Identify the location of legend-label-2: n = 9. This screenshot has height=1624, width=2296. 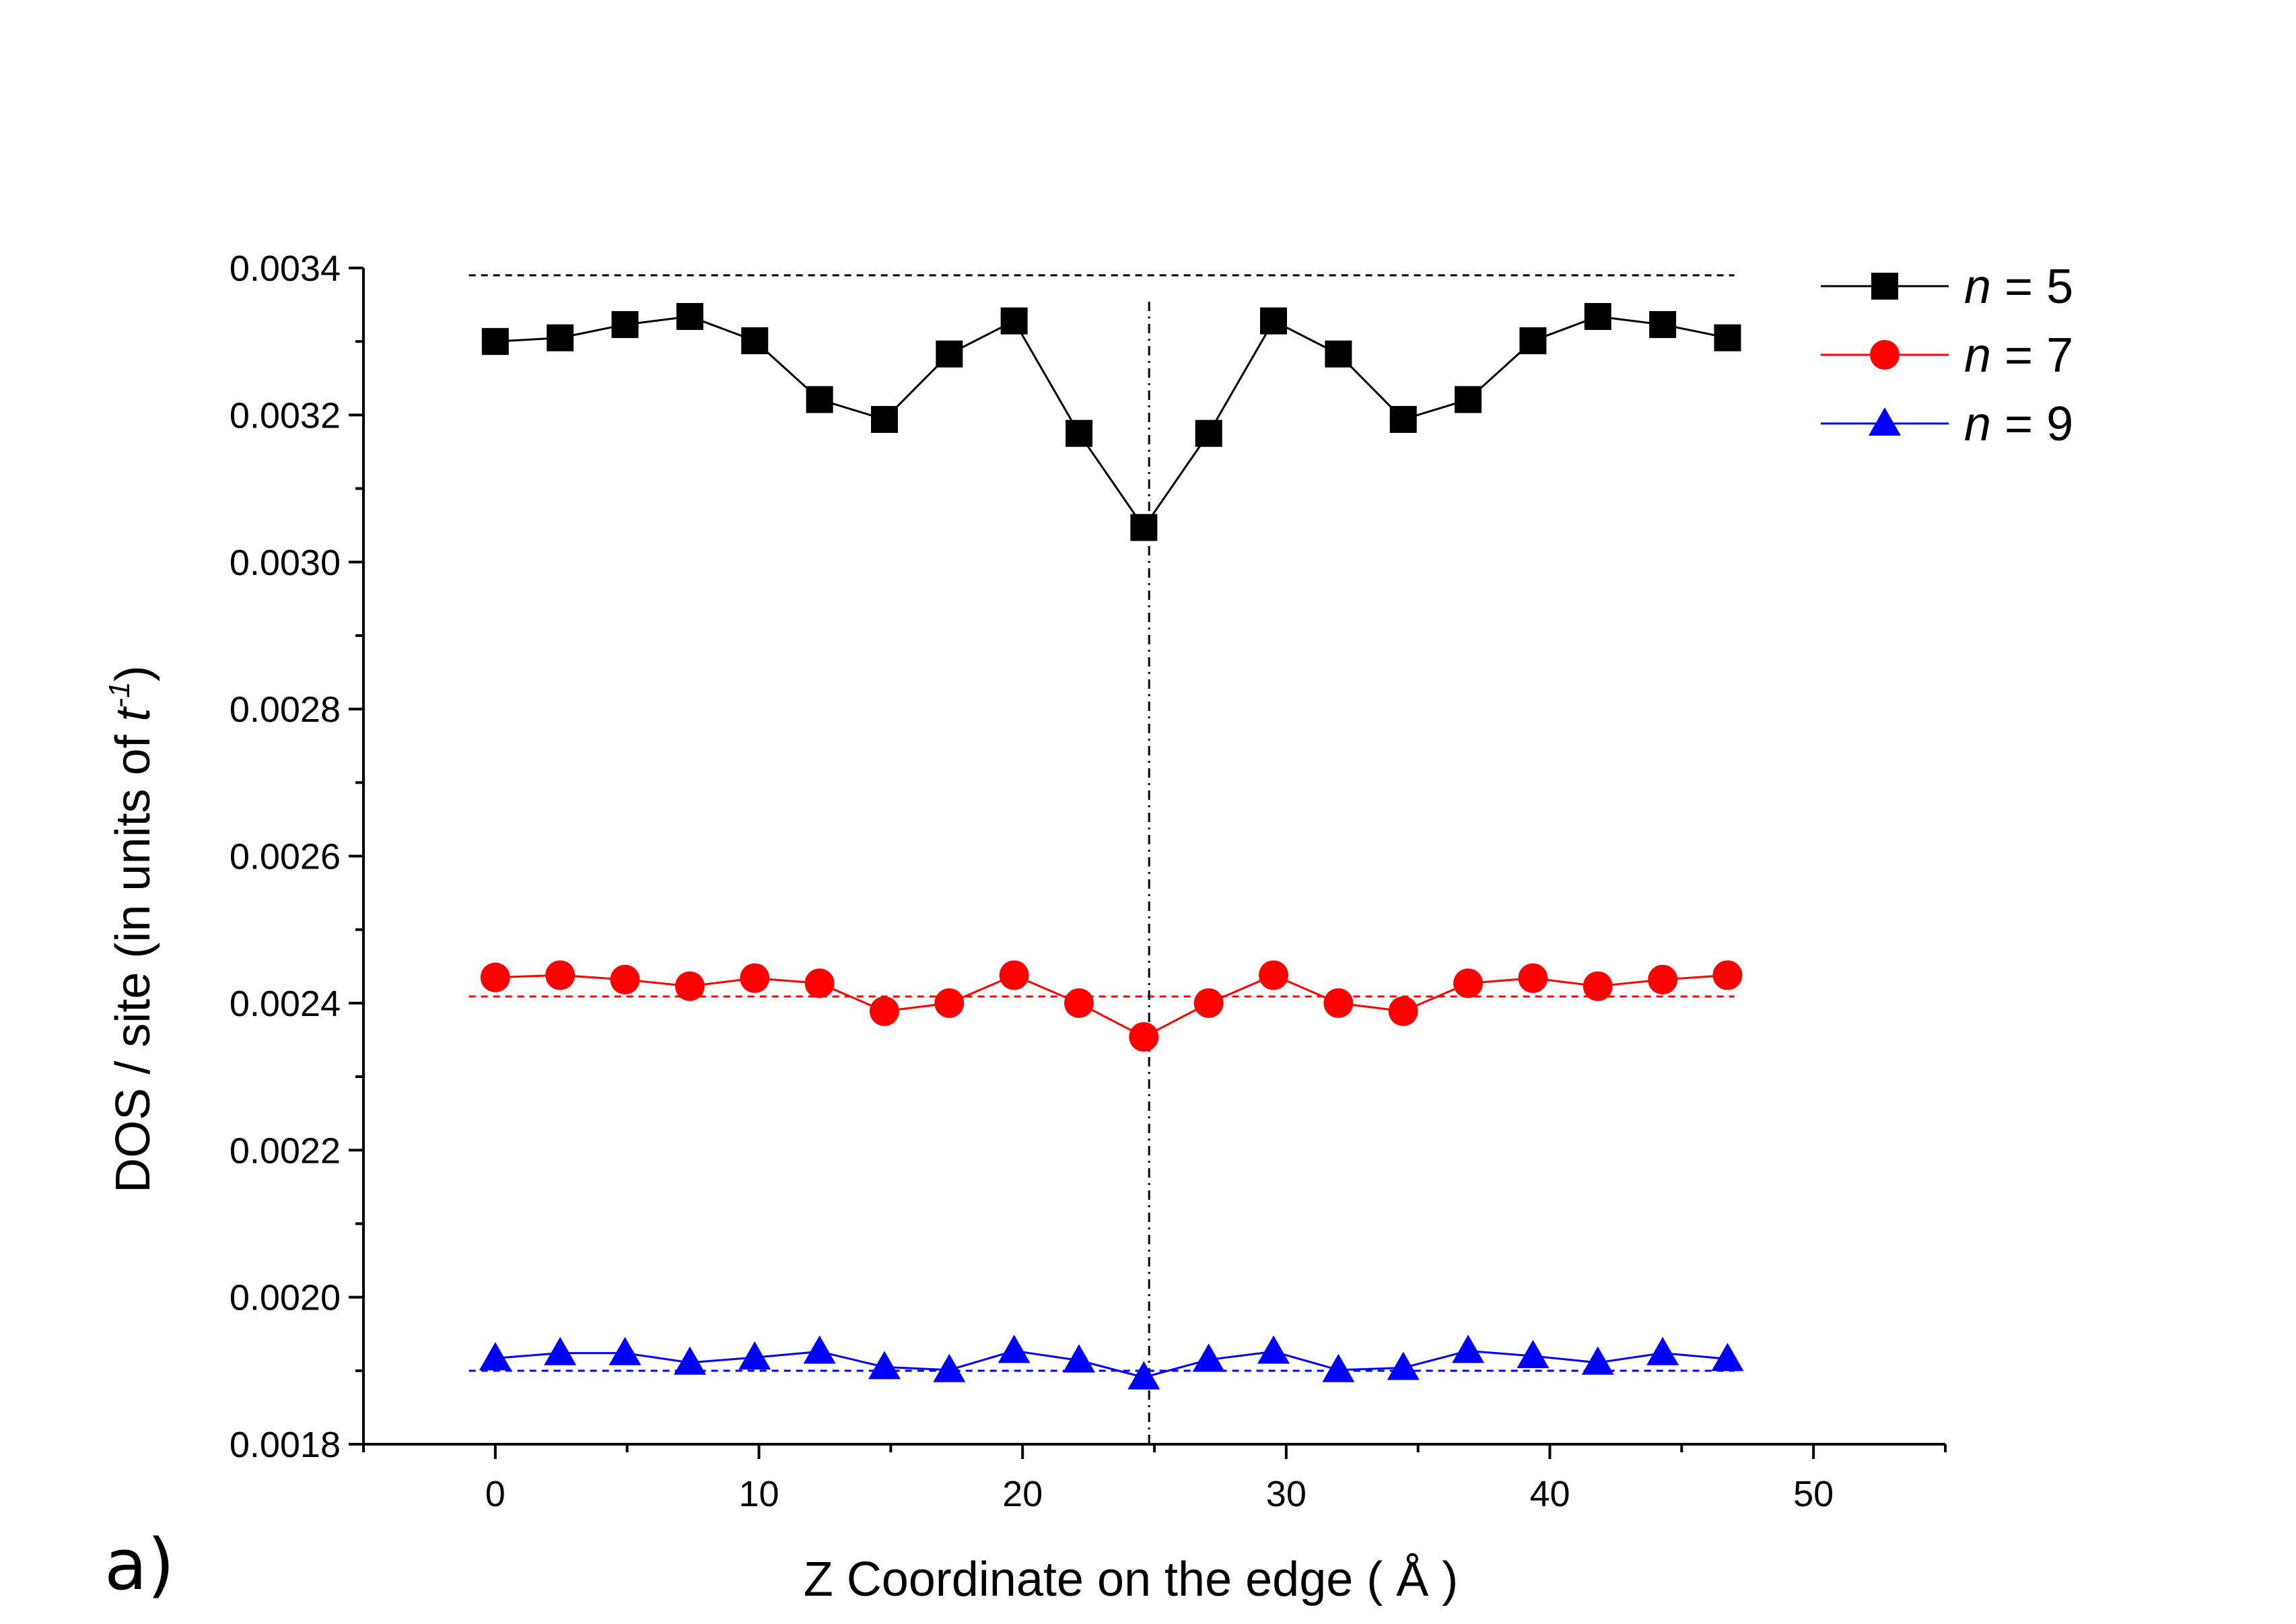
(2018, 424).